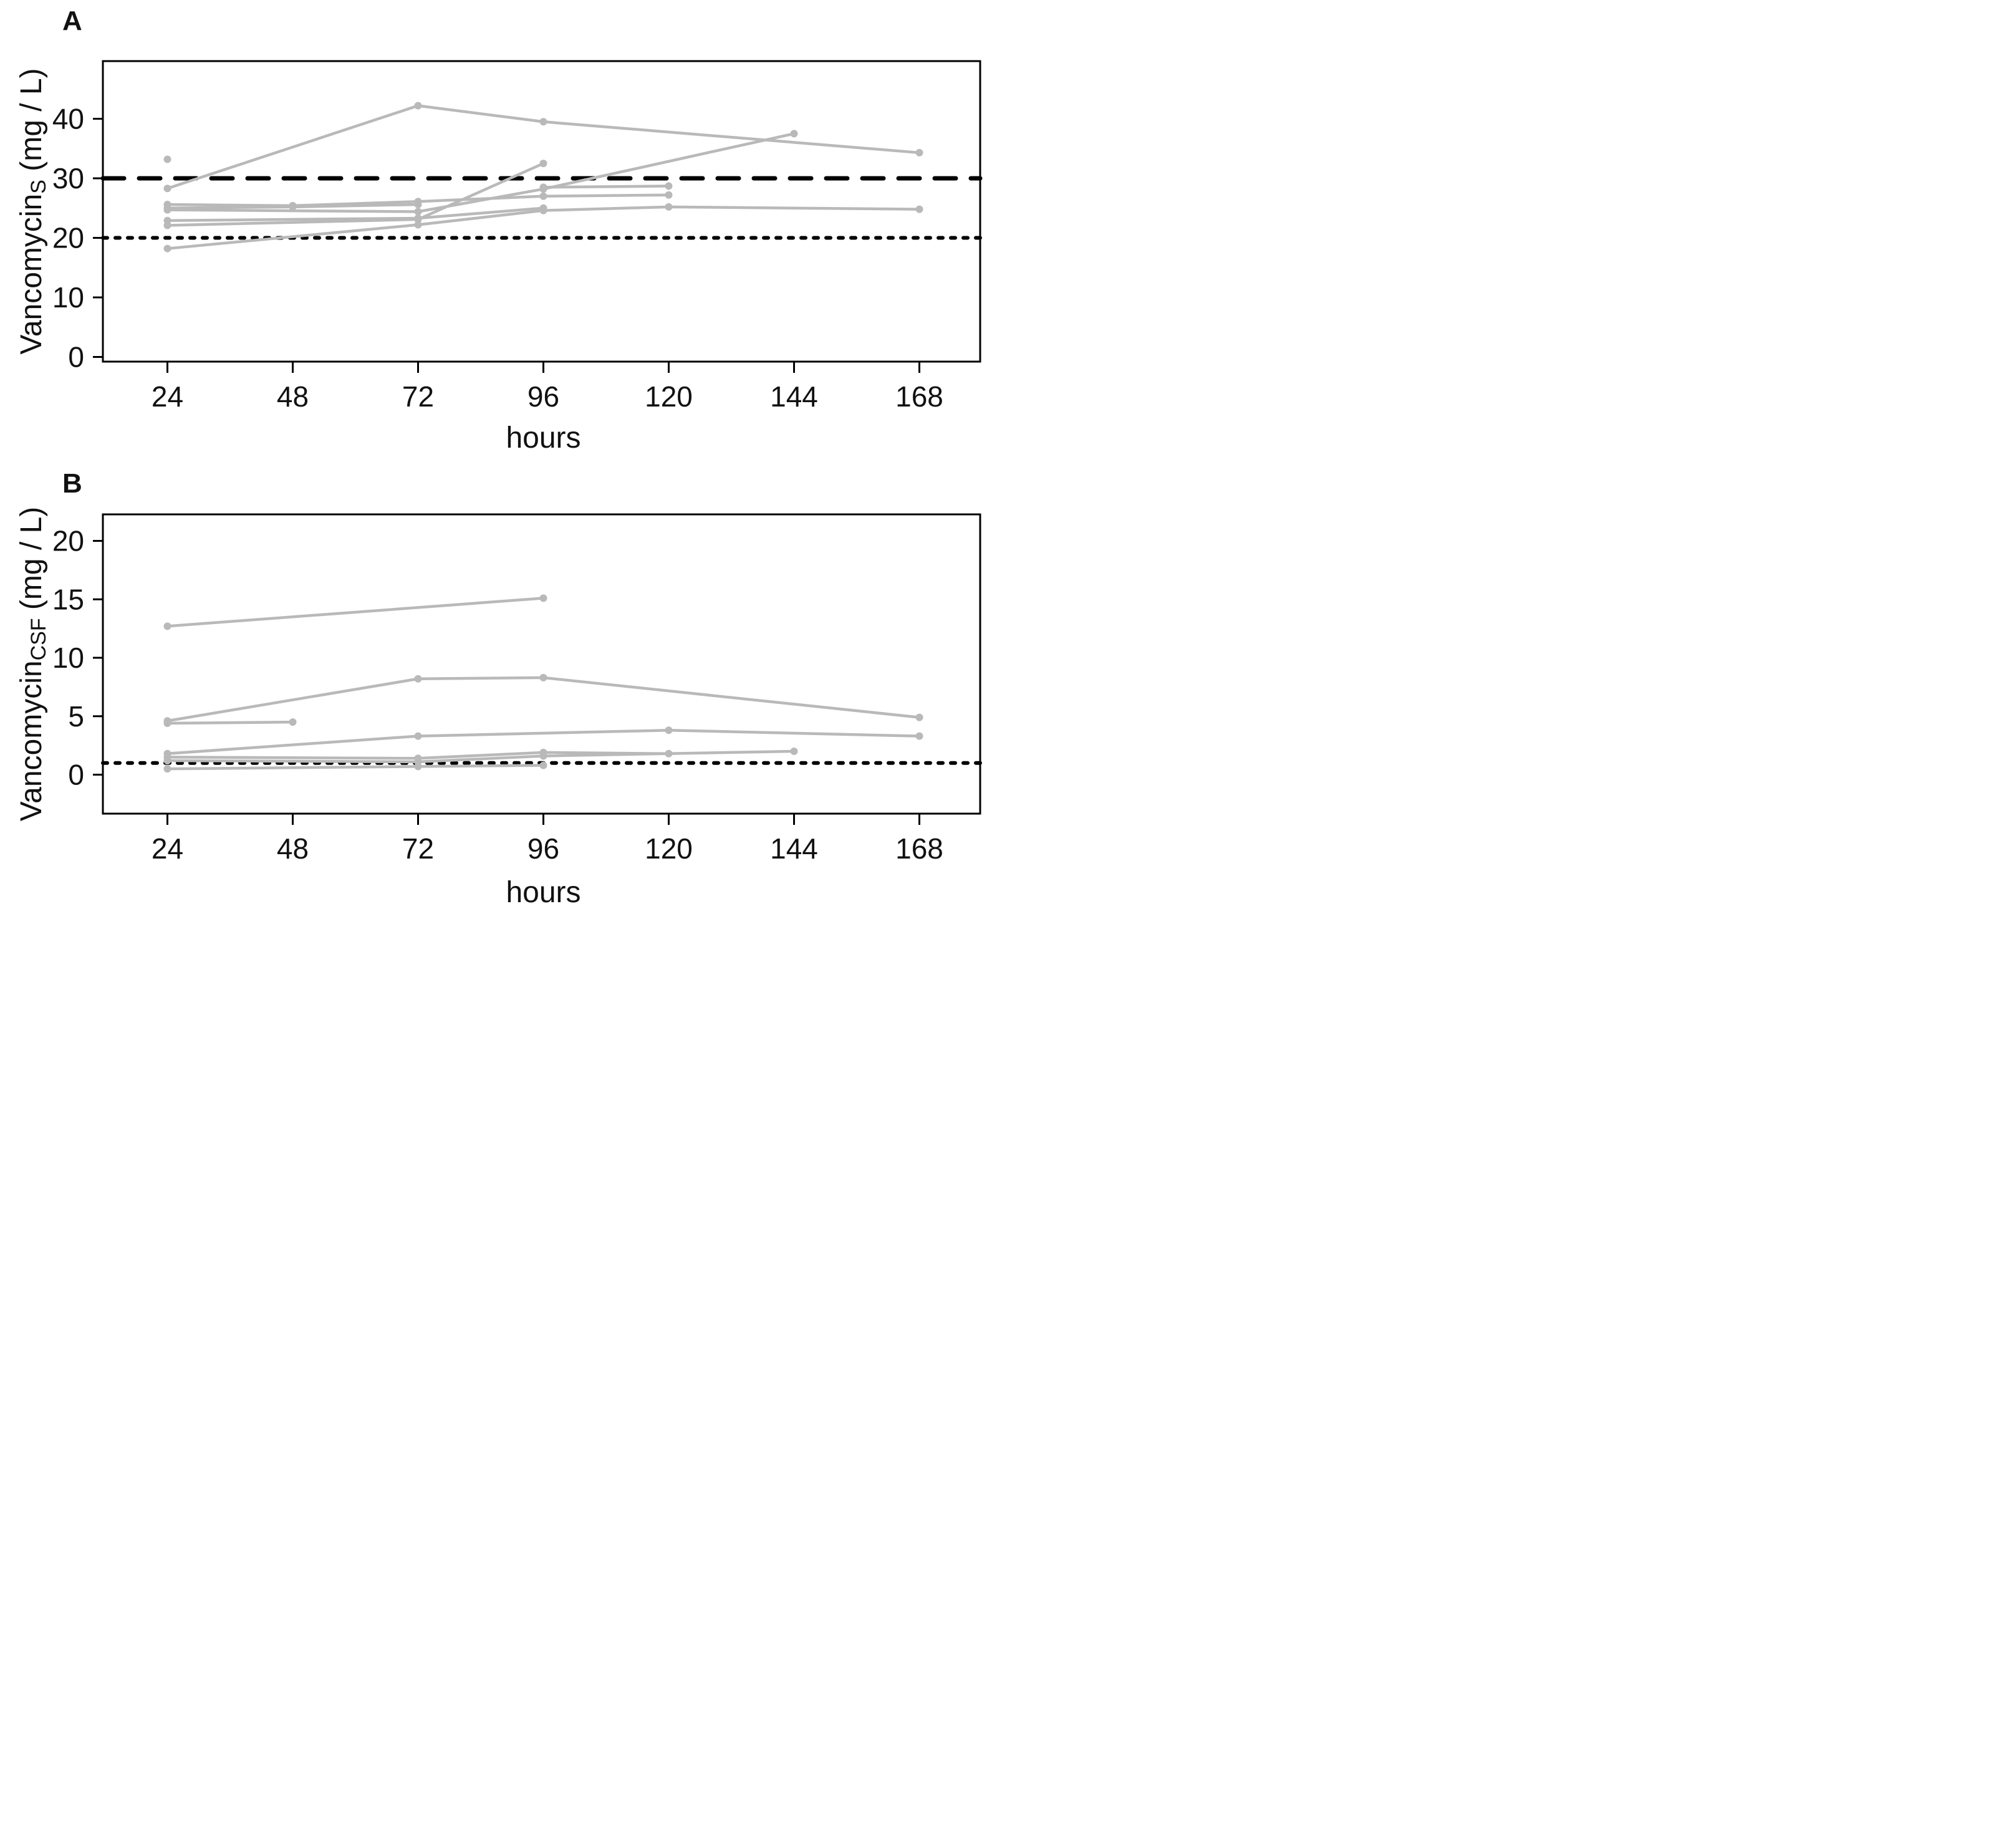 The height and width of the screenshot is (1848, 1989). Describe the element at coordinates (76, 716) in the screenshot. I see `y-axis-tick-label: 5` at that location.